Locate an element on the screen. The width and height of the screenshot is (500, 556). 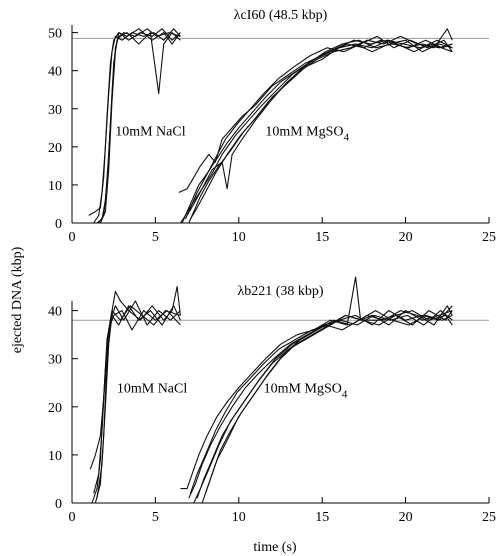
panel-title: λb221 (38 kbp) is located at coordinates (280, 291).